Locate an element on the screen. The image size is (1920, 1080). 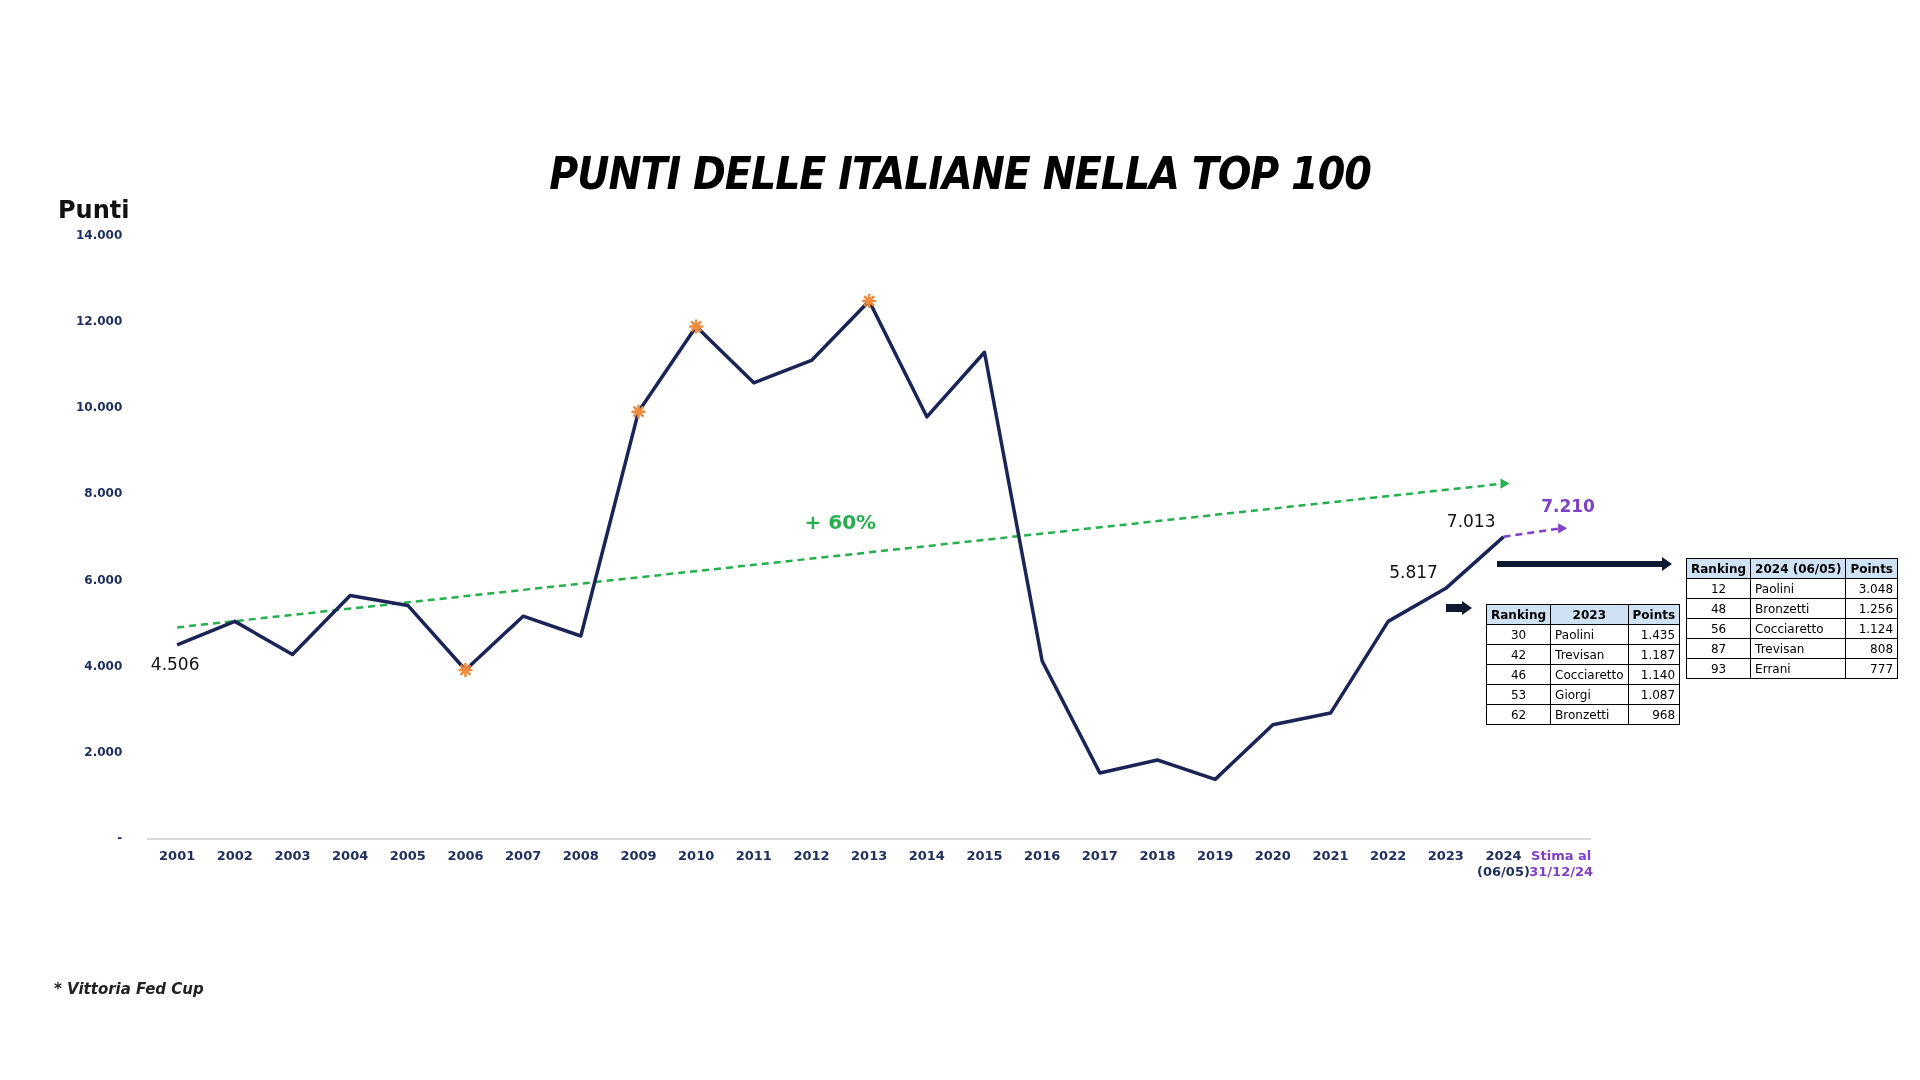
text: 3.048 is located at coordinates (1876, 588).